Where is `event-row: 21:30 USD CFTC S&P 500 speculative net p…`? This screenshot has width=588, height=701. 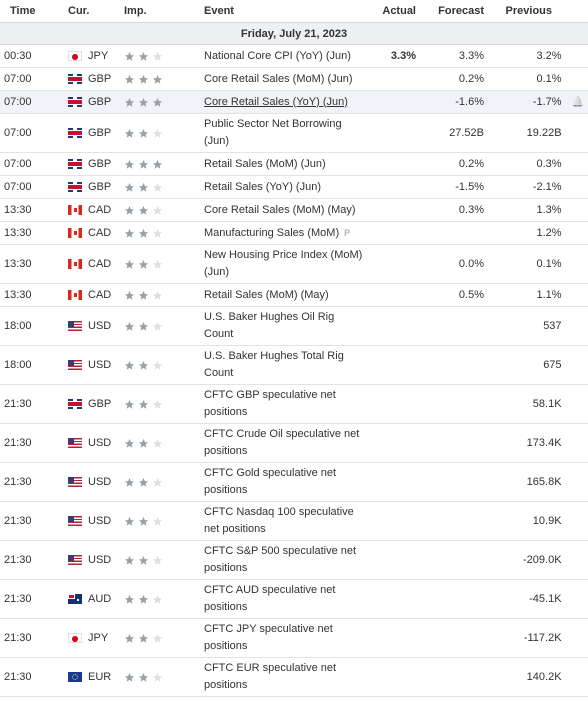
event-row: 21:30 USD CFTC S&P 500 speculative net p… is located at coordinates (294, 560).